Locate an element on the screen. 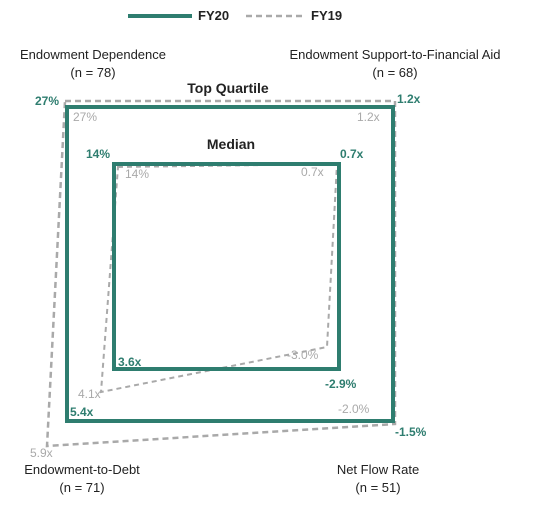 The image size is (550, 508). label-fy19-tq-dependence: 27% is located at coordinates (85, 117).